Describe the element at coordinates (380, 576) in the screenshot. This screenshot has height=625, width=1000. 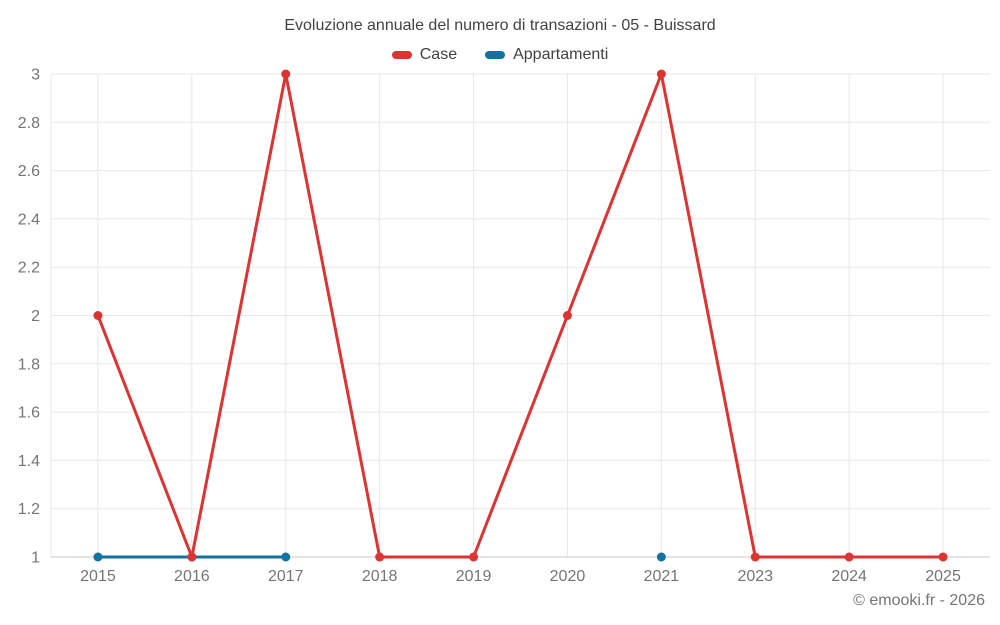
I see `x-tick-label: 2018` at that location.